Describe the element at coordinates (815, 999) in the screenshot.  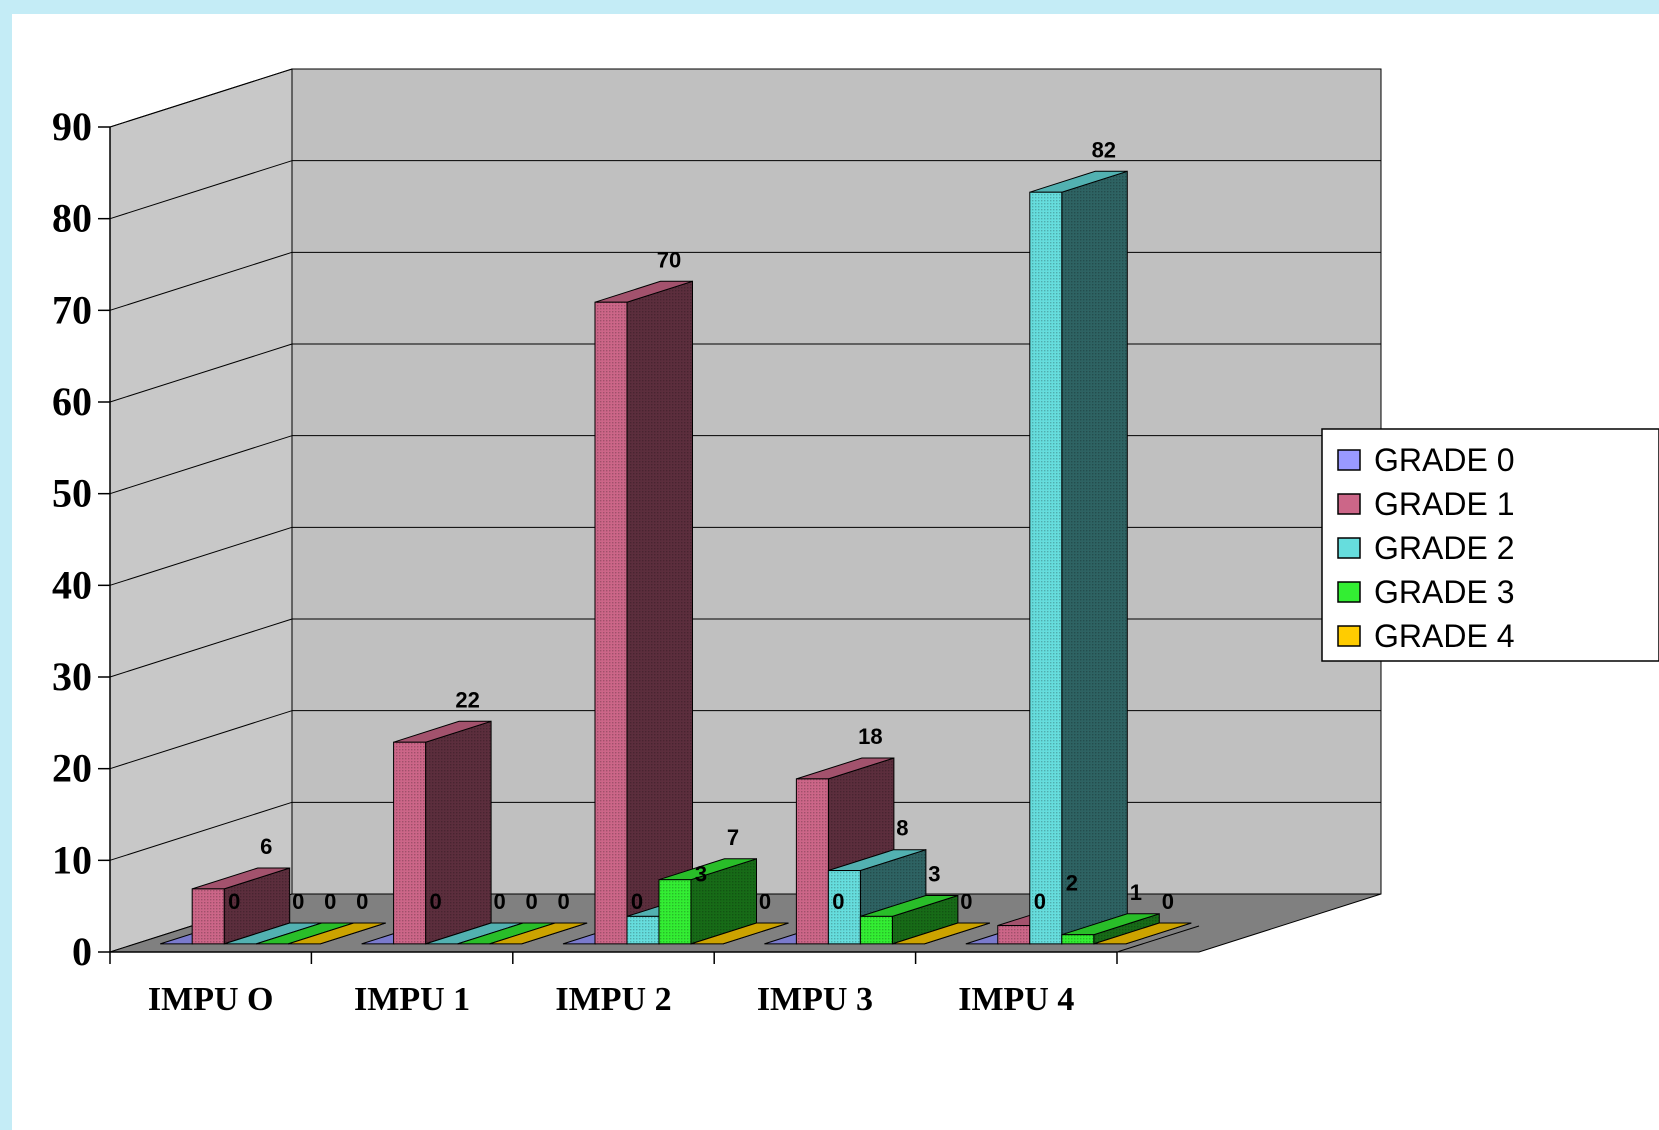
I see `x-tick-label: IMPU 3` at that location.